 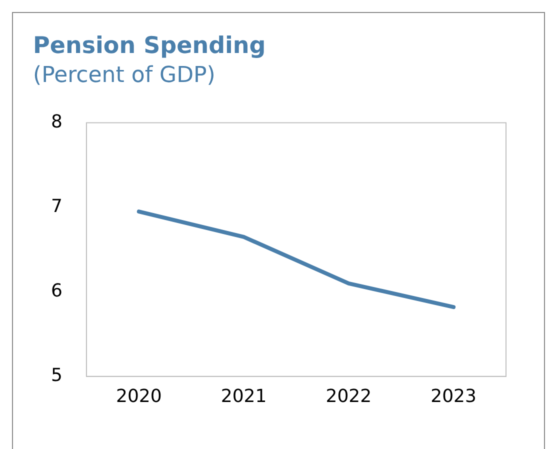 I want to click on y-tick-label: 5, so click(x=56, y=375).